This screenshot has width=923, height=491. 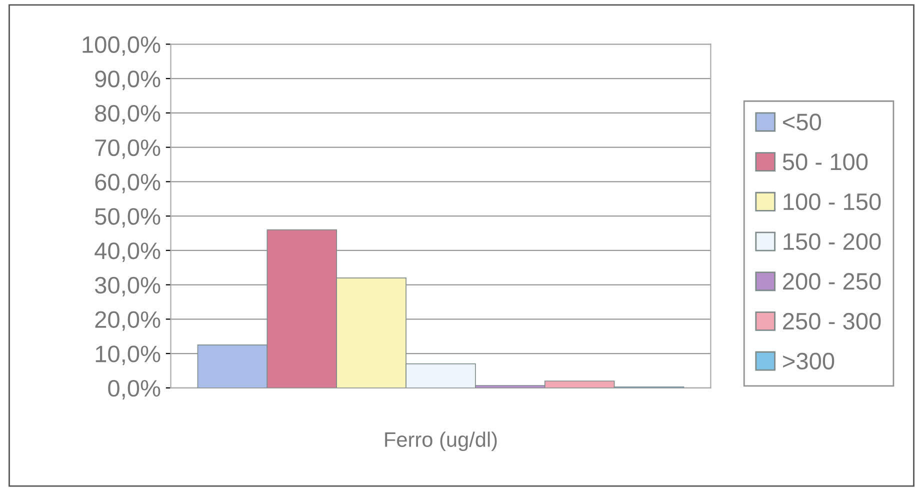 I want to click on legend-label: 100 - 150, so click(x=832, y=201).